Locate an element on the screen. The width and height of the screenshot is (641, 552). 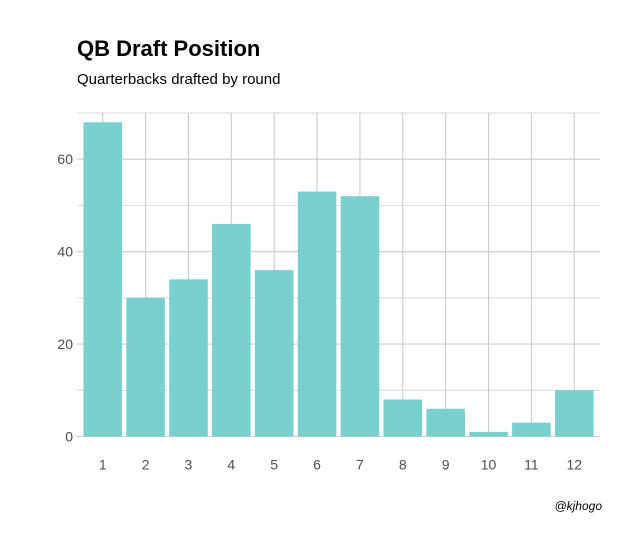
x-tick-label: 9 is located at coordinates (446, 465).